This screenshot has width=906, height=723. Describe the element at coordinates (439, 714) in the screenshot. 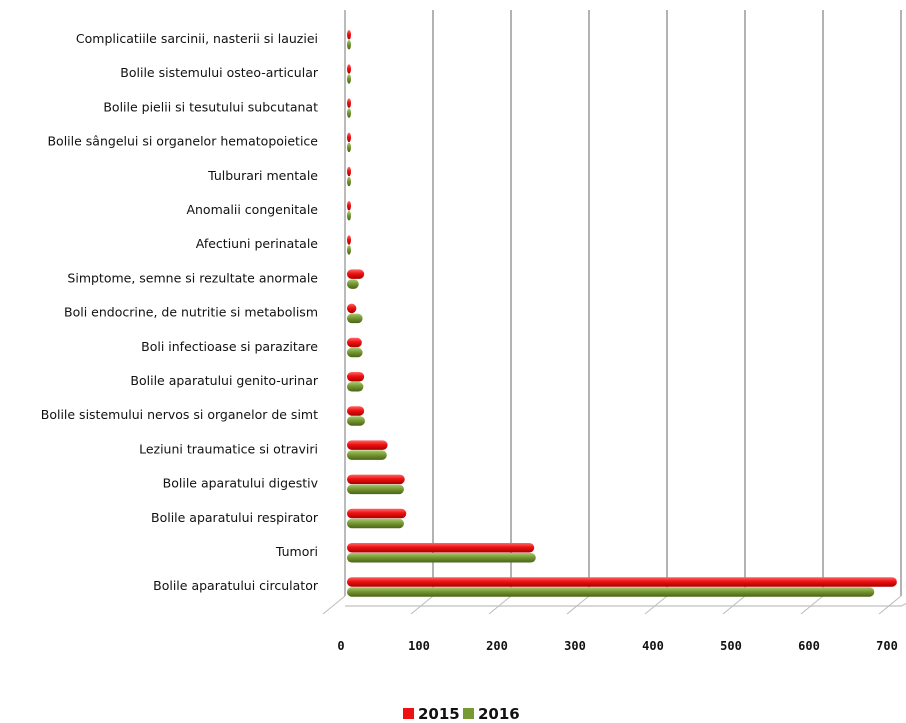

I see `legend-label-2015: 2015` at that location.